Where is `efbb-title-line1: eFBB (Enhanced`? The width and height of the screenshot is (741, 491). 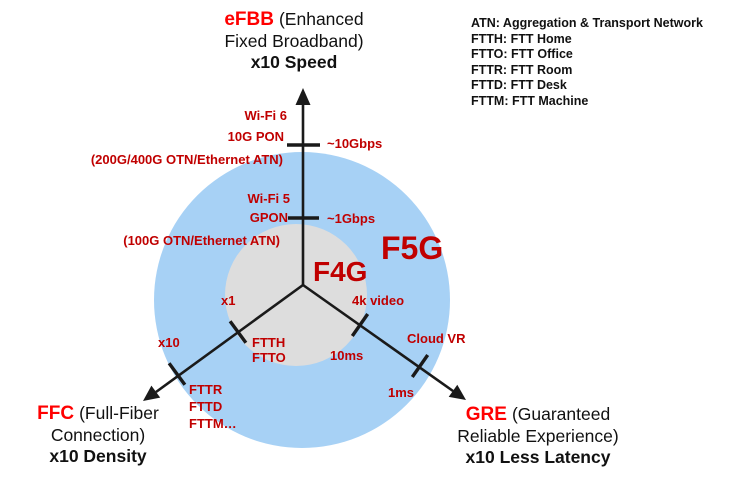 efbb-title-line1: eFBB (Enhanced is located at coordinates (294, 20).